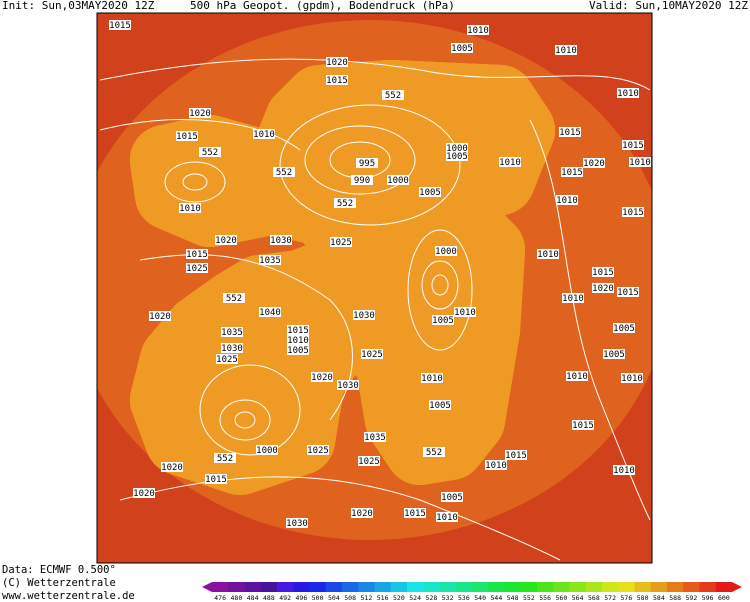 The width and height of the screenshot is (750, 602). Describe the element at coordinates (545, 598) in the screenshot. I see `colorbar-tick-label: 556` at that location.